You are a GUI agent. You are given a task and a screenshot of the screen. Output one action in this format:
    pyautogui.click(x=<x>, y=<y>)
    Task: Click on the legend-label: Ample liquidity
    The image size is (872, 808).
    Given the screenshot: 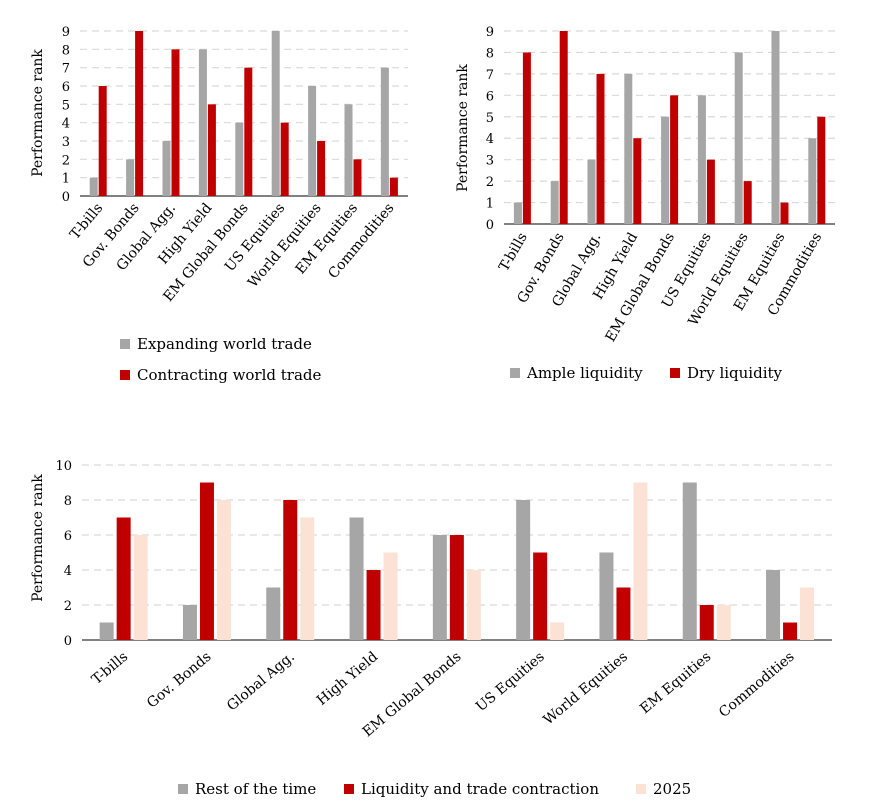 What is the action you would take?
    pyautogui.click(x=584, y=373)
    